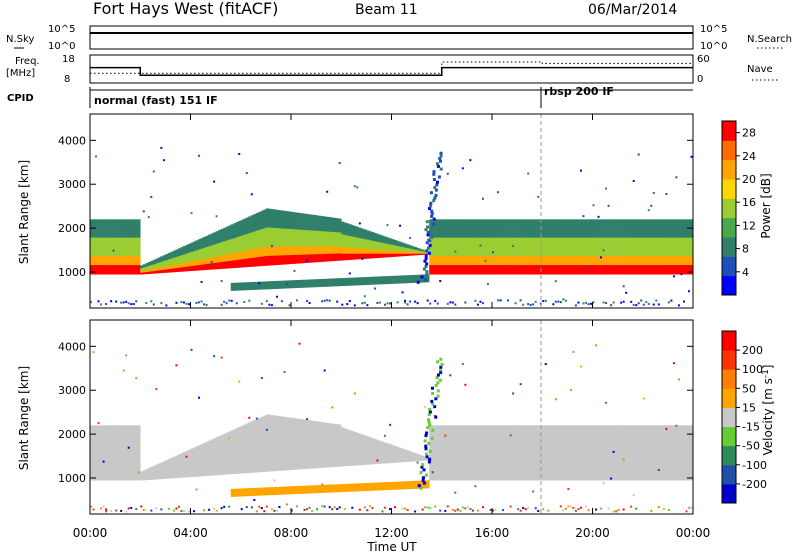 This screenshot has height=554, width=800. I want to click on freq-bottom-tick: 8, so click(67, 79).